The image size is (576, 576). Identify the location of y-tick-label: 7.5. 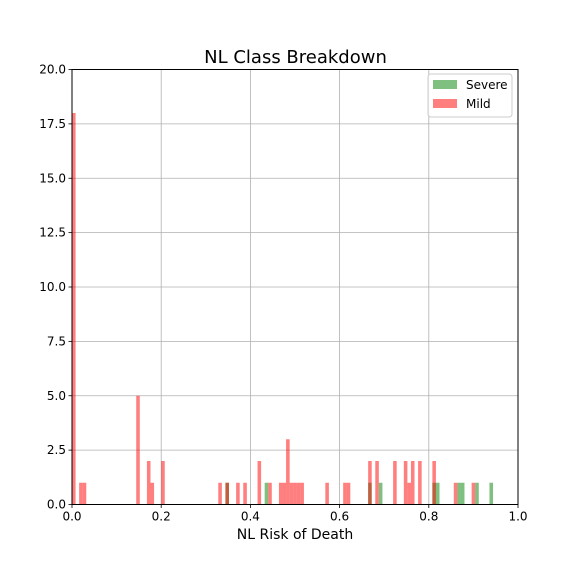
(56, 341).